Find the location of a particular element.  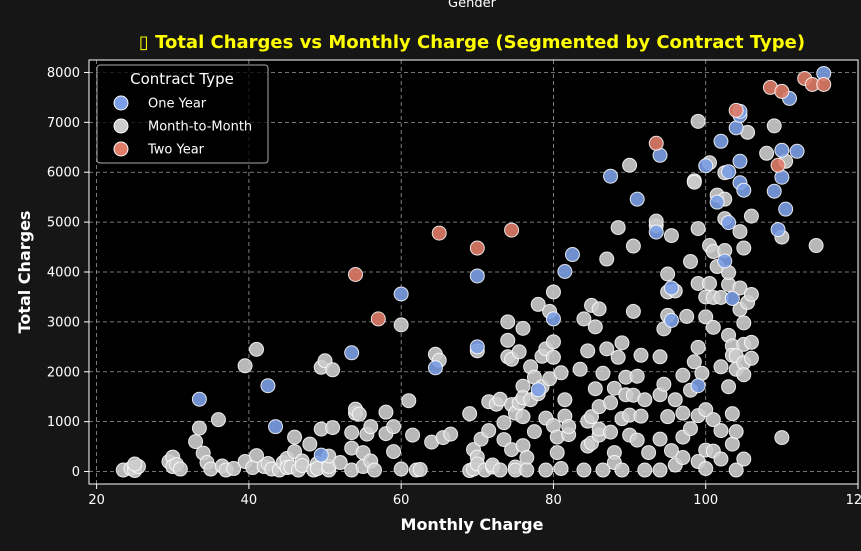

x-tick-label: 80 is located at coordinates (553, 500).